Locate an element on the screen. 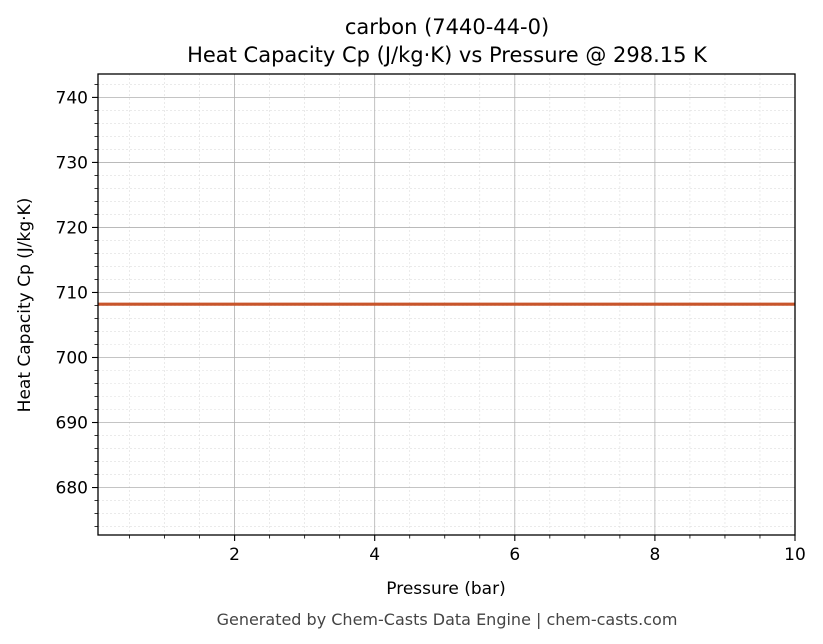 The image size is (823, 644). y-tick-label: 680 is located at coordinates (72, 489).